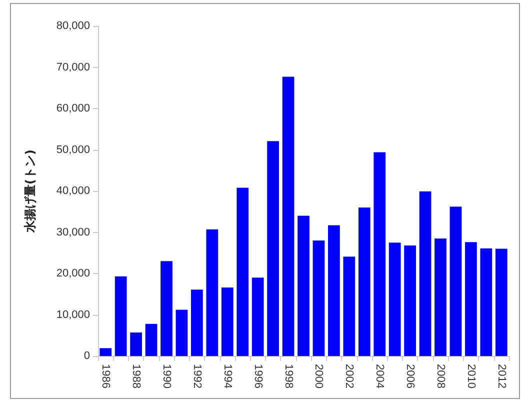 Image resolution: width=531 pixels, height=408 pixels. Describe the element at coordinates (349, 376) in the screenshot. I see `x-tick-label: 2002` at that location.